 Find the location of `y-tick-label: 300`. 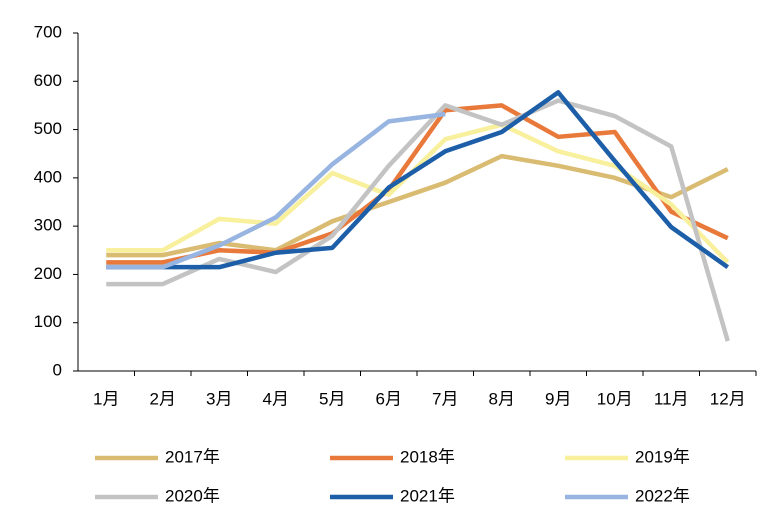

y-tick-label: 300 is located at coordinates (48, 225).